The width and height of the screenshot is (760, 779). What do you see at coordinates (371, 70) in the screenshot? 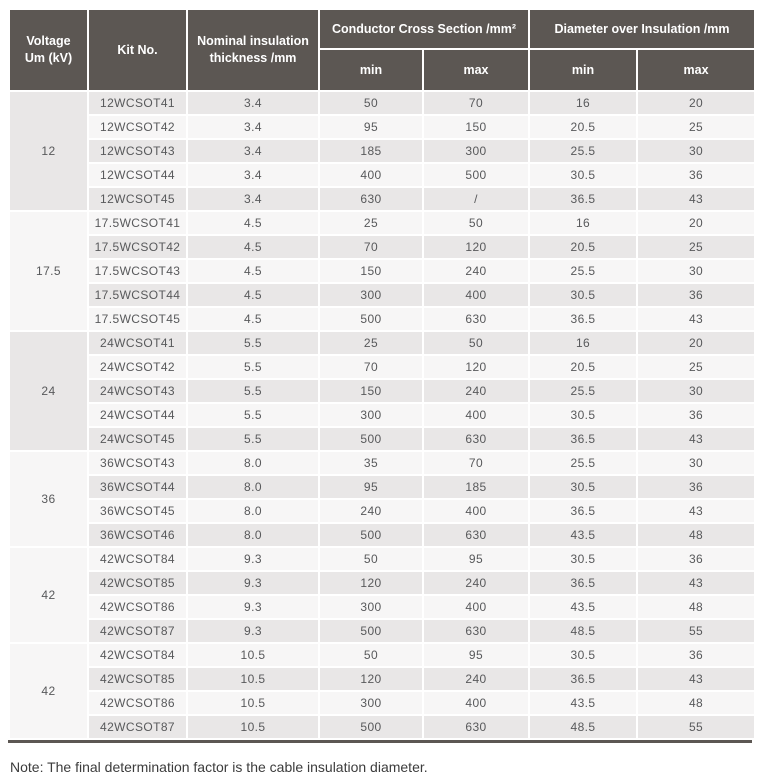
I see `col-header-conductor-min: min` at bounding box center [371, 70].